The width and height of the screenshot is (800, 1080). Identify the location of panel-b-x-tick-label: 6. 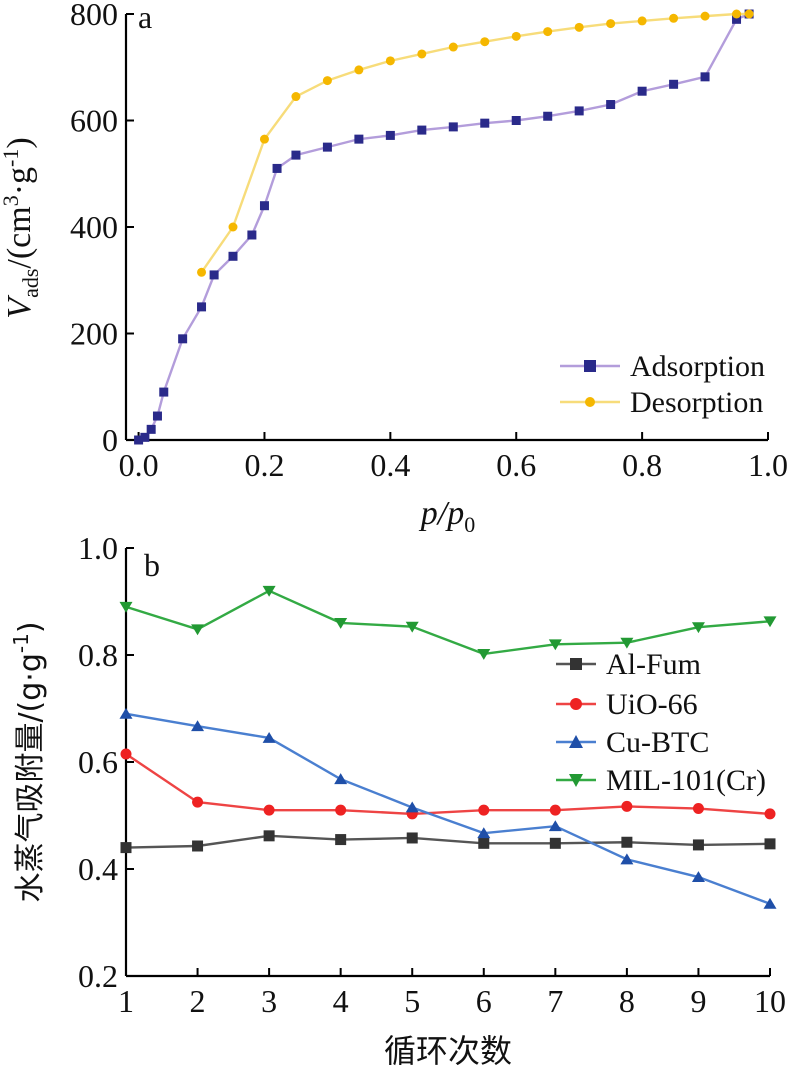
(484, 1001).